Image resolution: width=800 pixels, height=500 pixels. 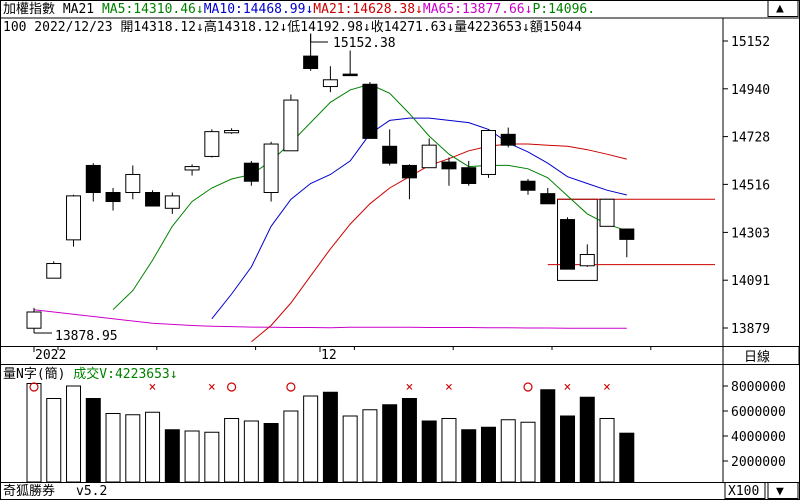 What do you see at coordinates (86, 336) in the screenshot?
I see `low-marker-label: 13878.95` at bounding box center [86, 336].